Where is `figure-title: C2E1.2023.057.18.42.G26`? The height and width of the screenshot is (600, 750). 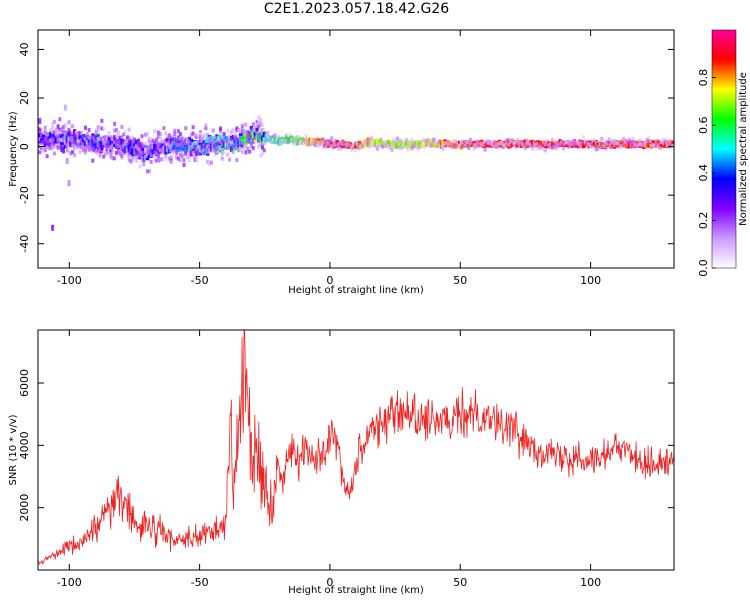
figure-title: C2E1.2023.057.18.42.G26 is located at coordinates (356, 9).